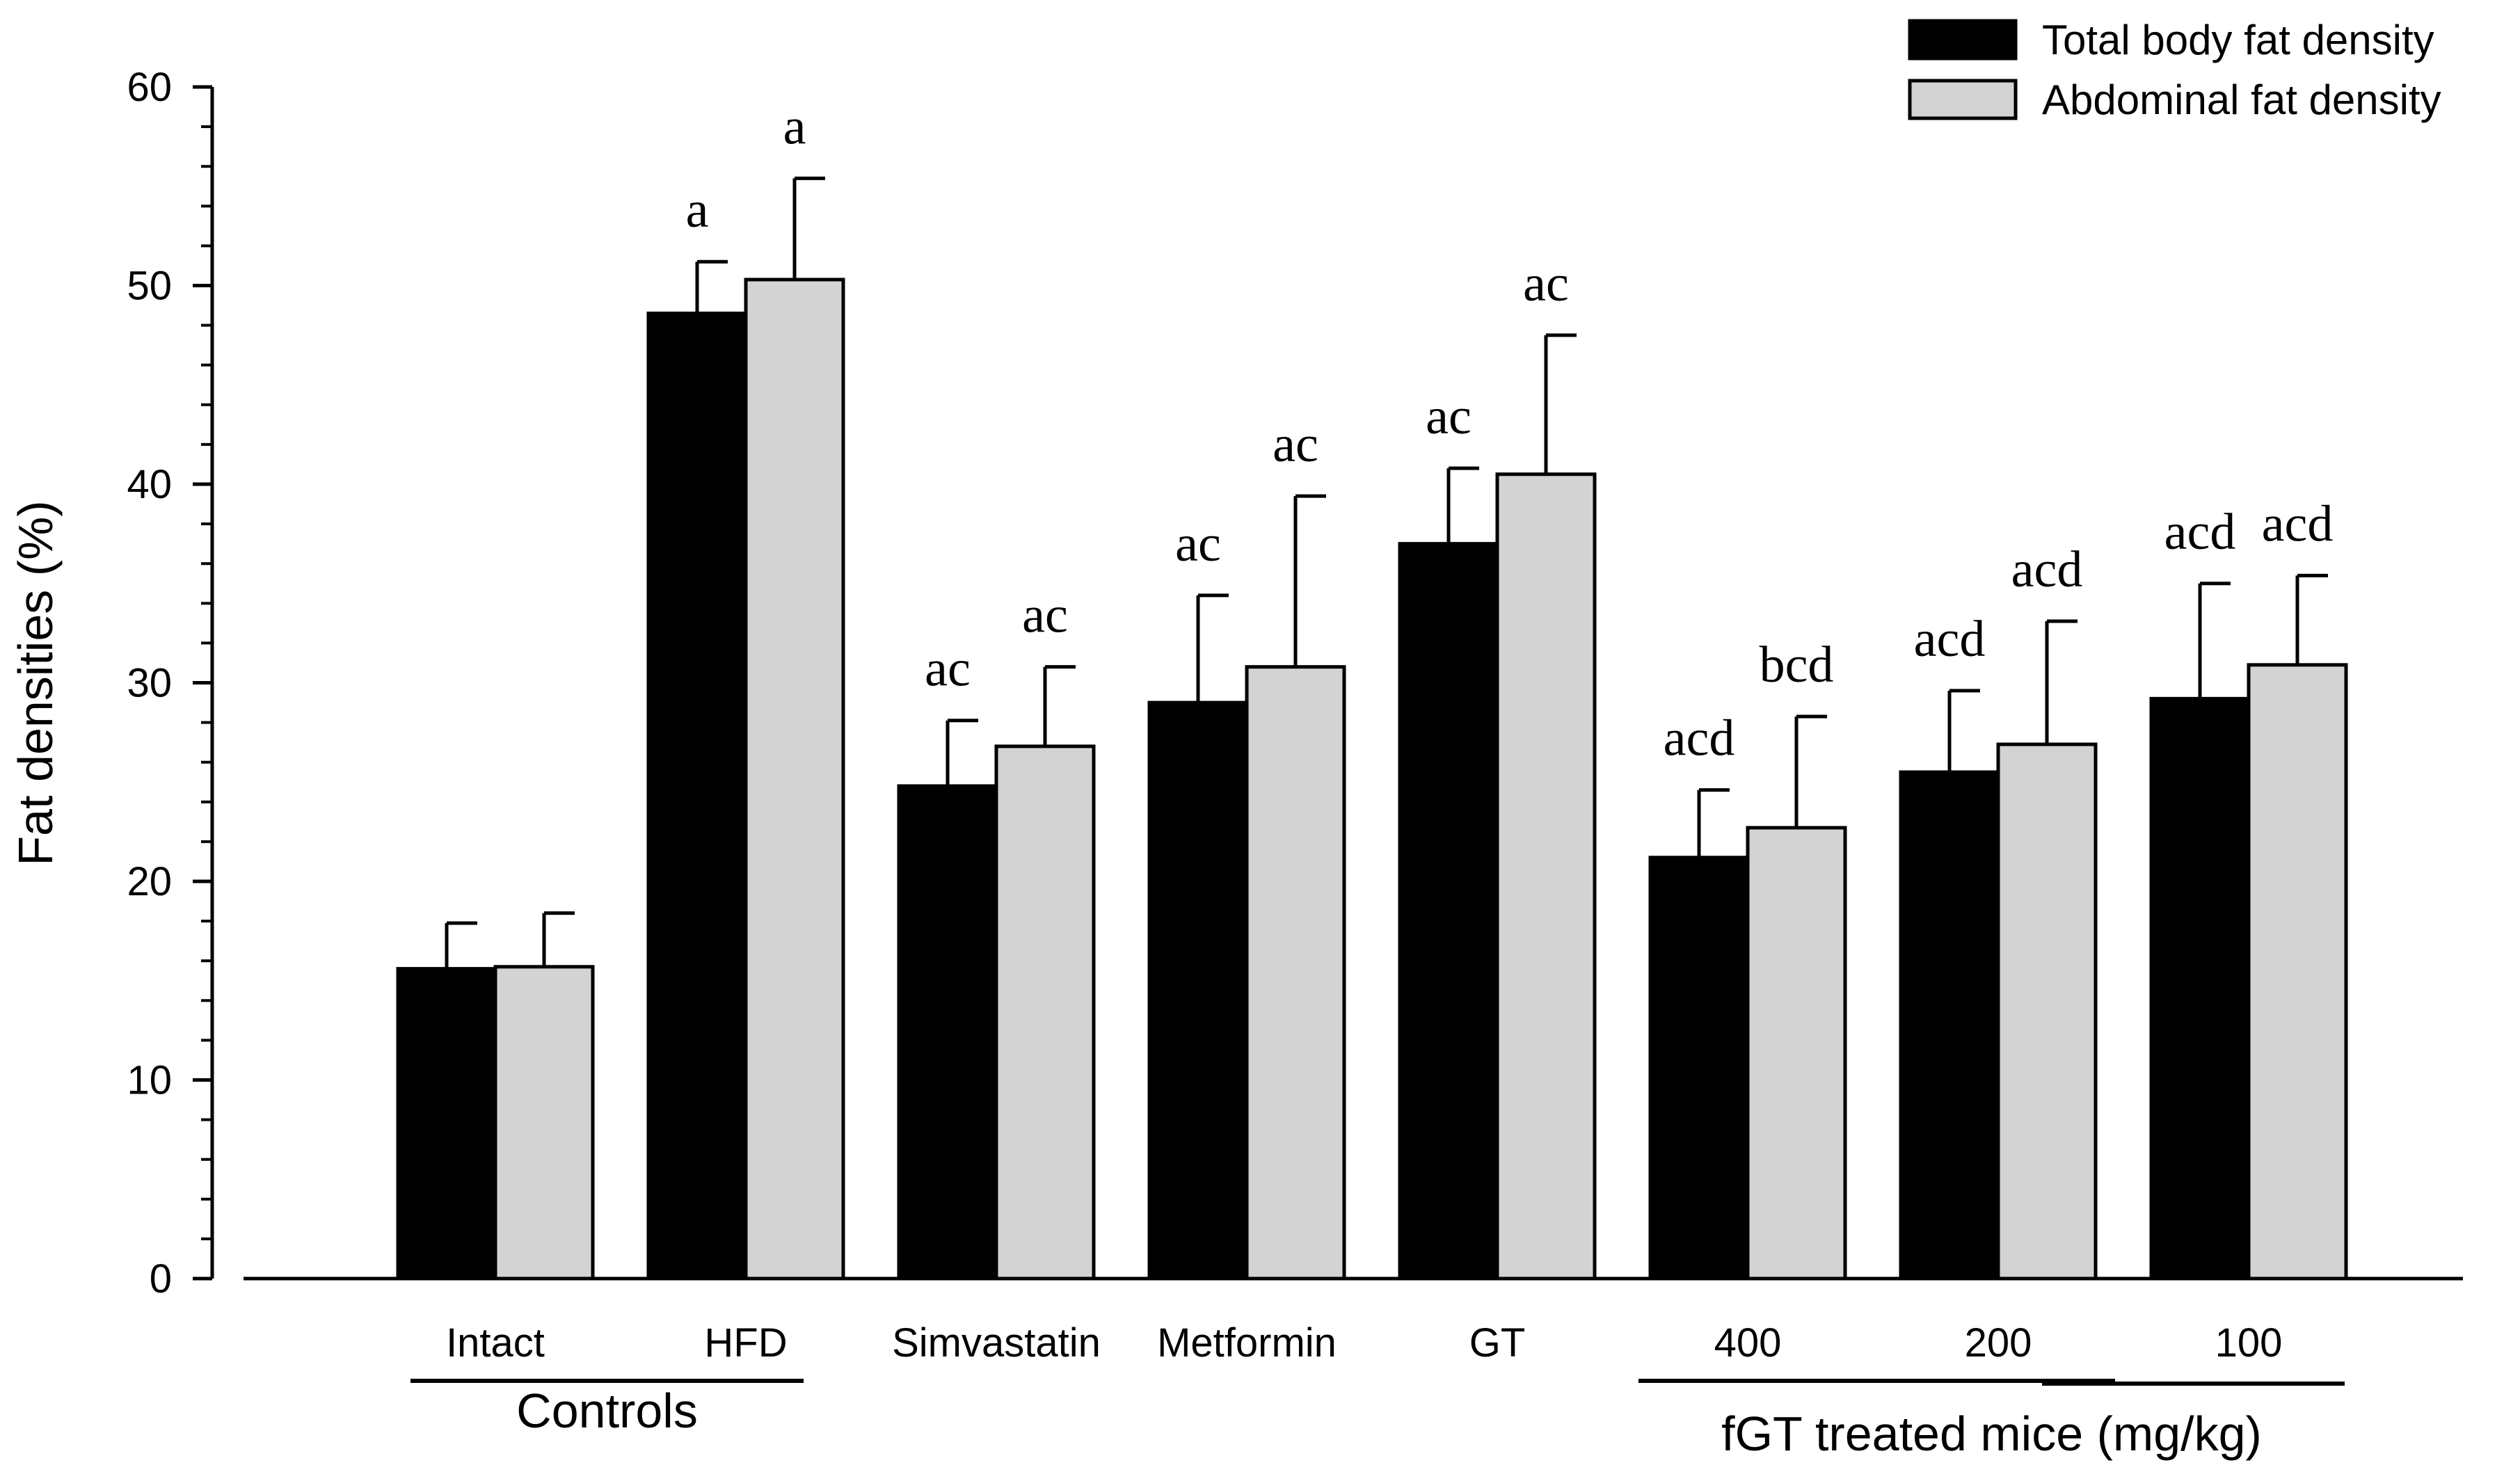 This screenshot has height=1465, width=2520. What do you see at coordinates (1797, 665) in the screenshot?
I see `significance-label: bcd` at bounding box center [1797, 665].